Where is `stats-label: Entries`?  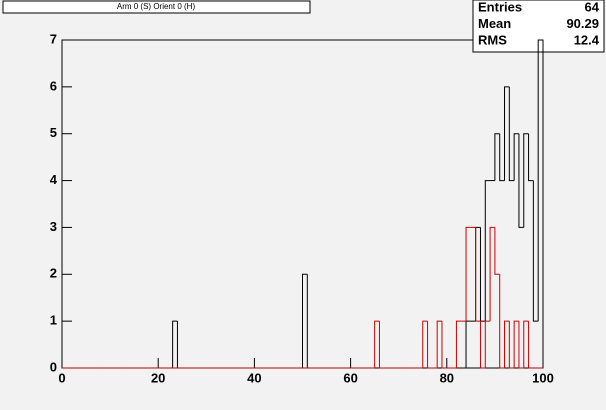 stats-label: Entries is located at coordinates (500, 7).